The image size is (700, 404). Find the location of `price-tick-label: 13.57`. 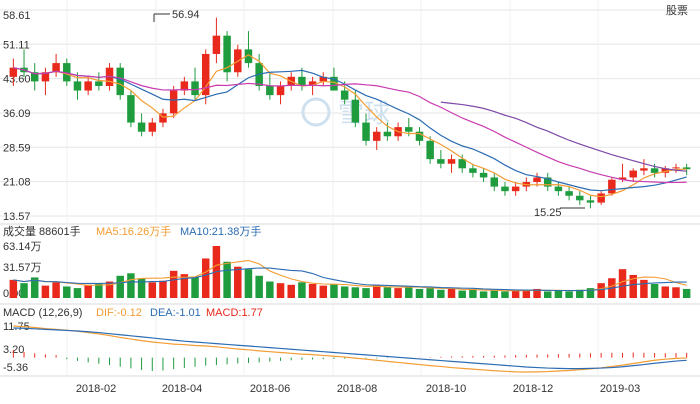

price-tick-label: 13.57 is located at coordinates (17, 217).